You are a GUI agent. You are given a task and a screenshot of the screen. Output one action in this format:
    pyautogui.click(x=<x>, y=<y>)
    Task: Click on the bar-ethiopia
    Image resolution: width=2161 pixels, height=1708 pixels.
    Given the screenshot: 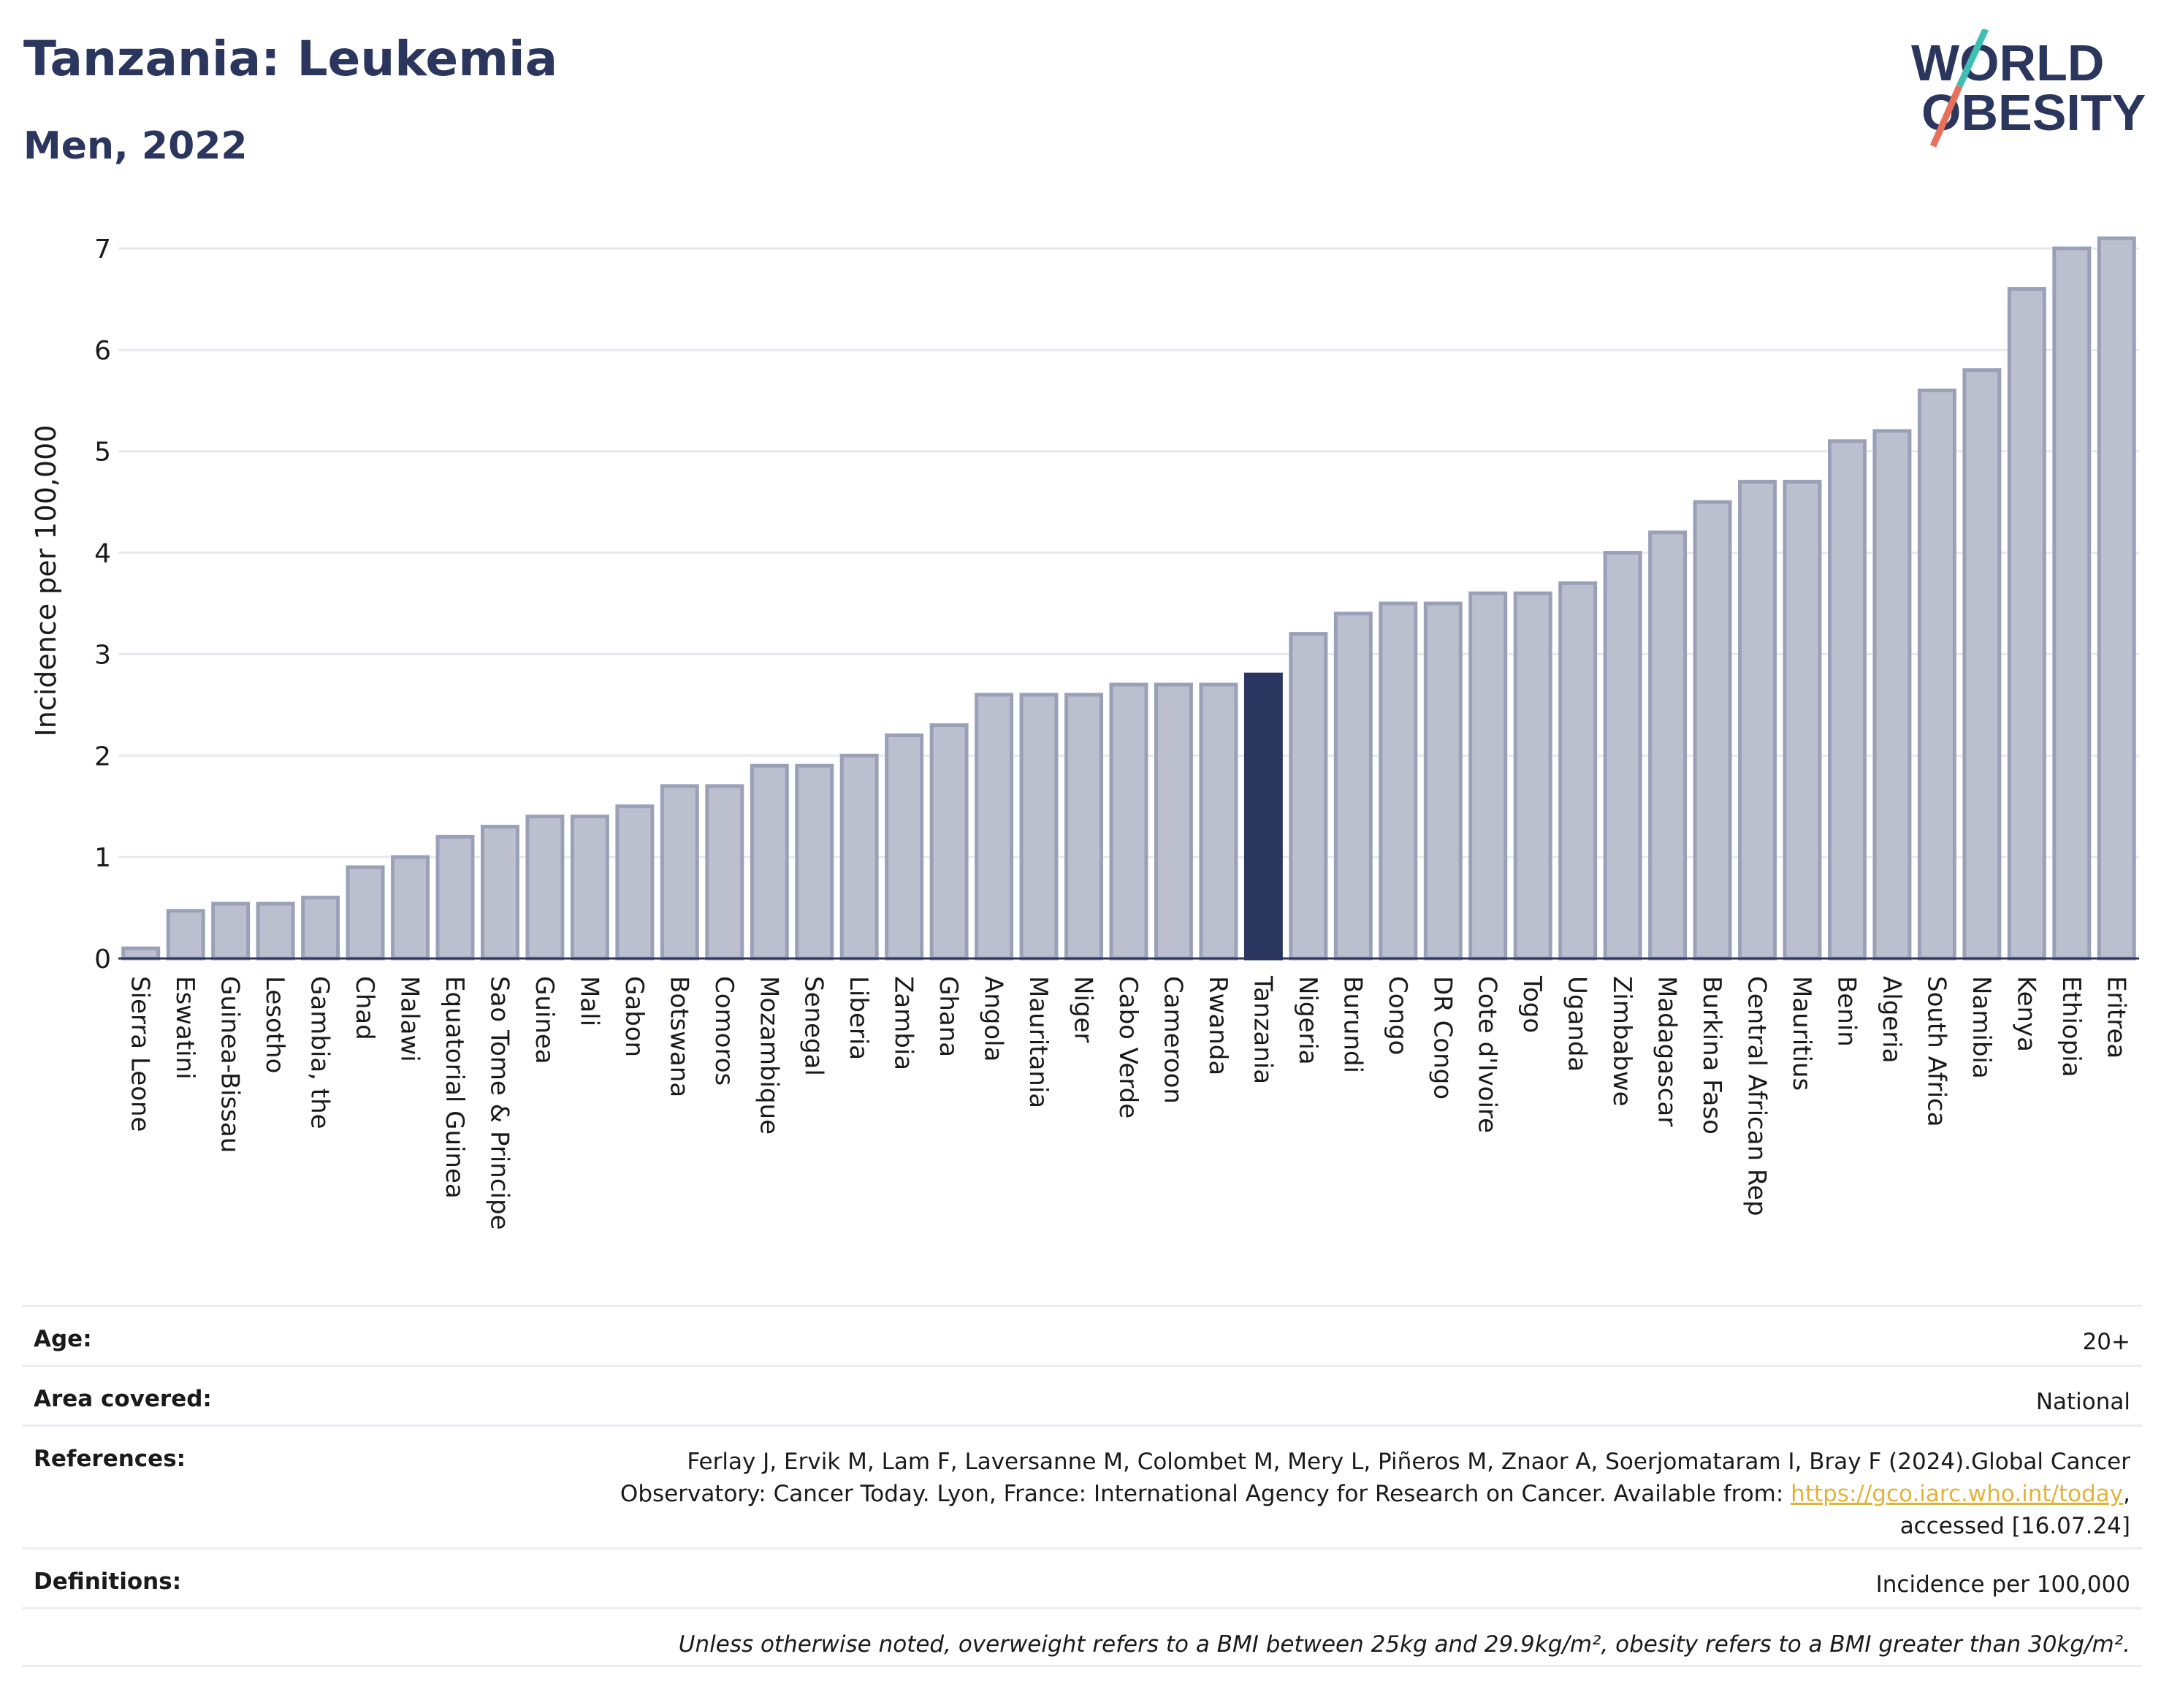 What is the action you would take?
    pyautogui.click(x=2072, y=603)
    